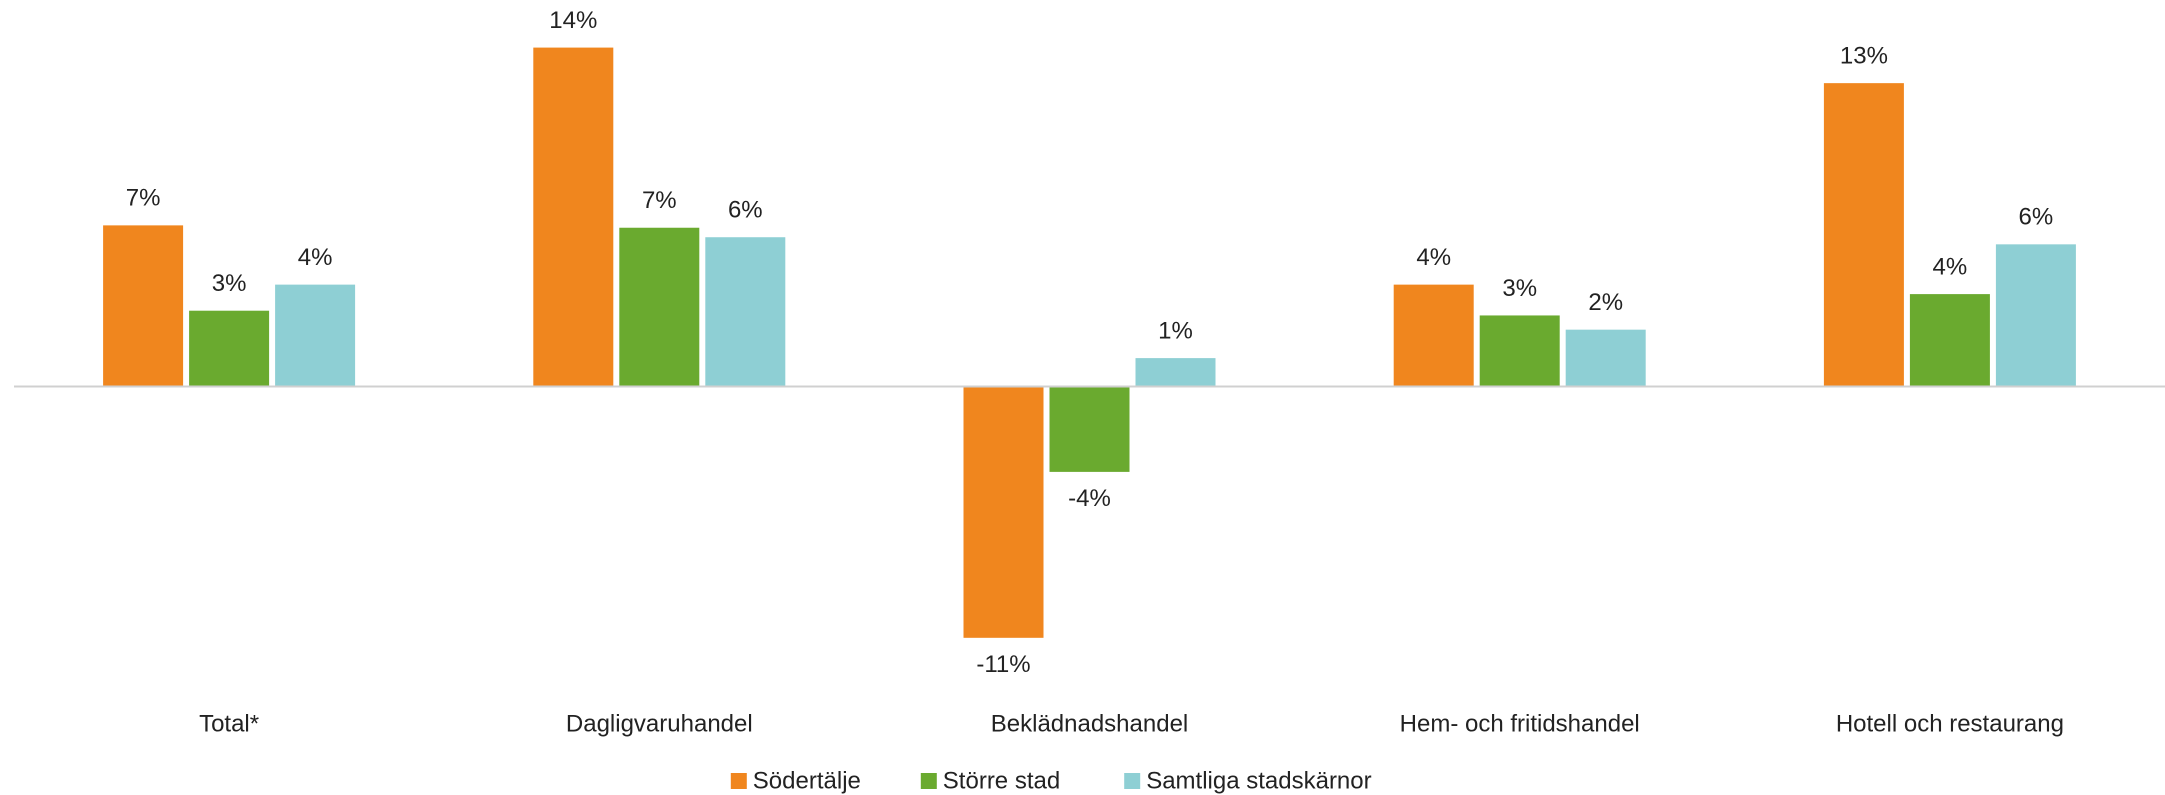 The height and width of the screenshot is (795, 2165). Describe the element at coordinates (1864, 55) in the screenshot. I see `data-label: 13%` at that location.